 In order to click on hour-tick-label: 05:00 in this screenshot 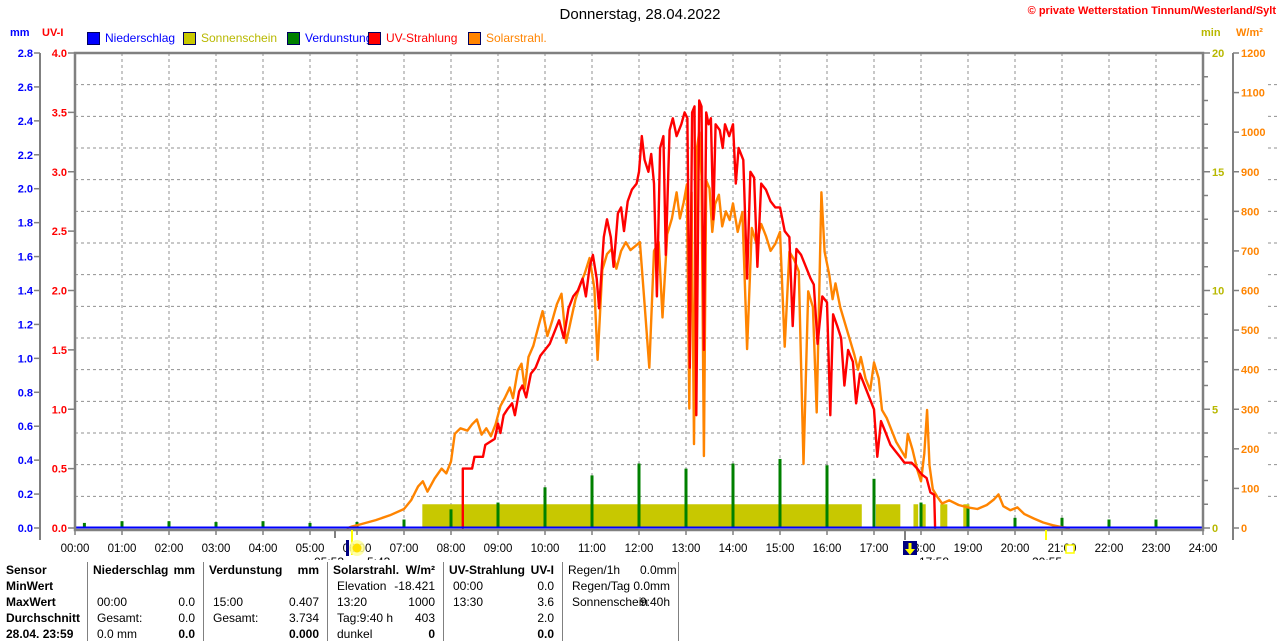, I will do `click(310, 549)`.